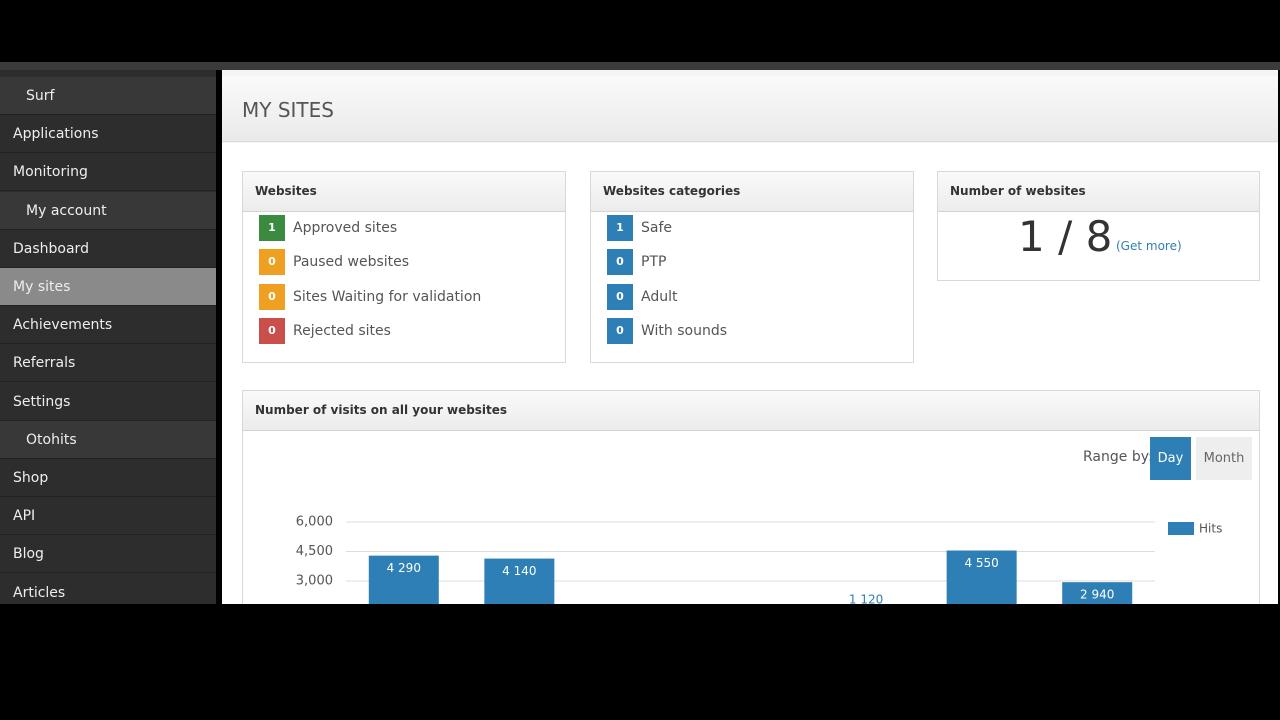 This screenshot has height=720, width=1280. I want to click on value-label: 2 940, so click(1097, 595).